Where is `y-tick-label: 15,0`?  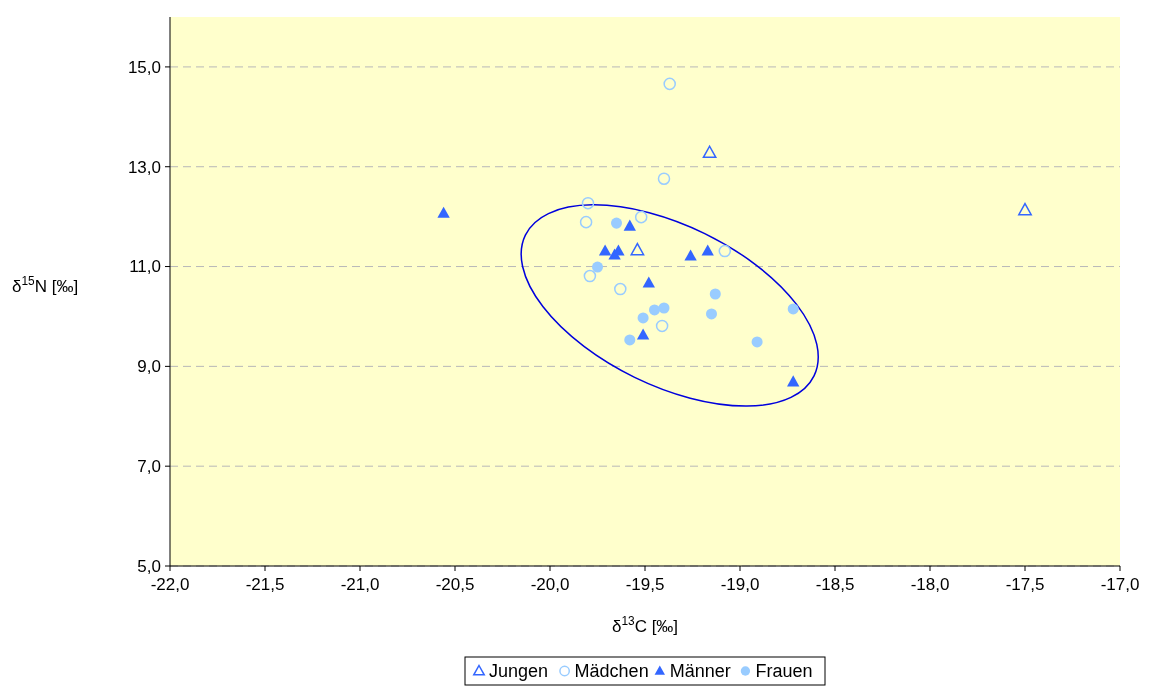
y-tick-label: 15,0 is located at coordinates (144, 67).